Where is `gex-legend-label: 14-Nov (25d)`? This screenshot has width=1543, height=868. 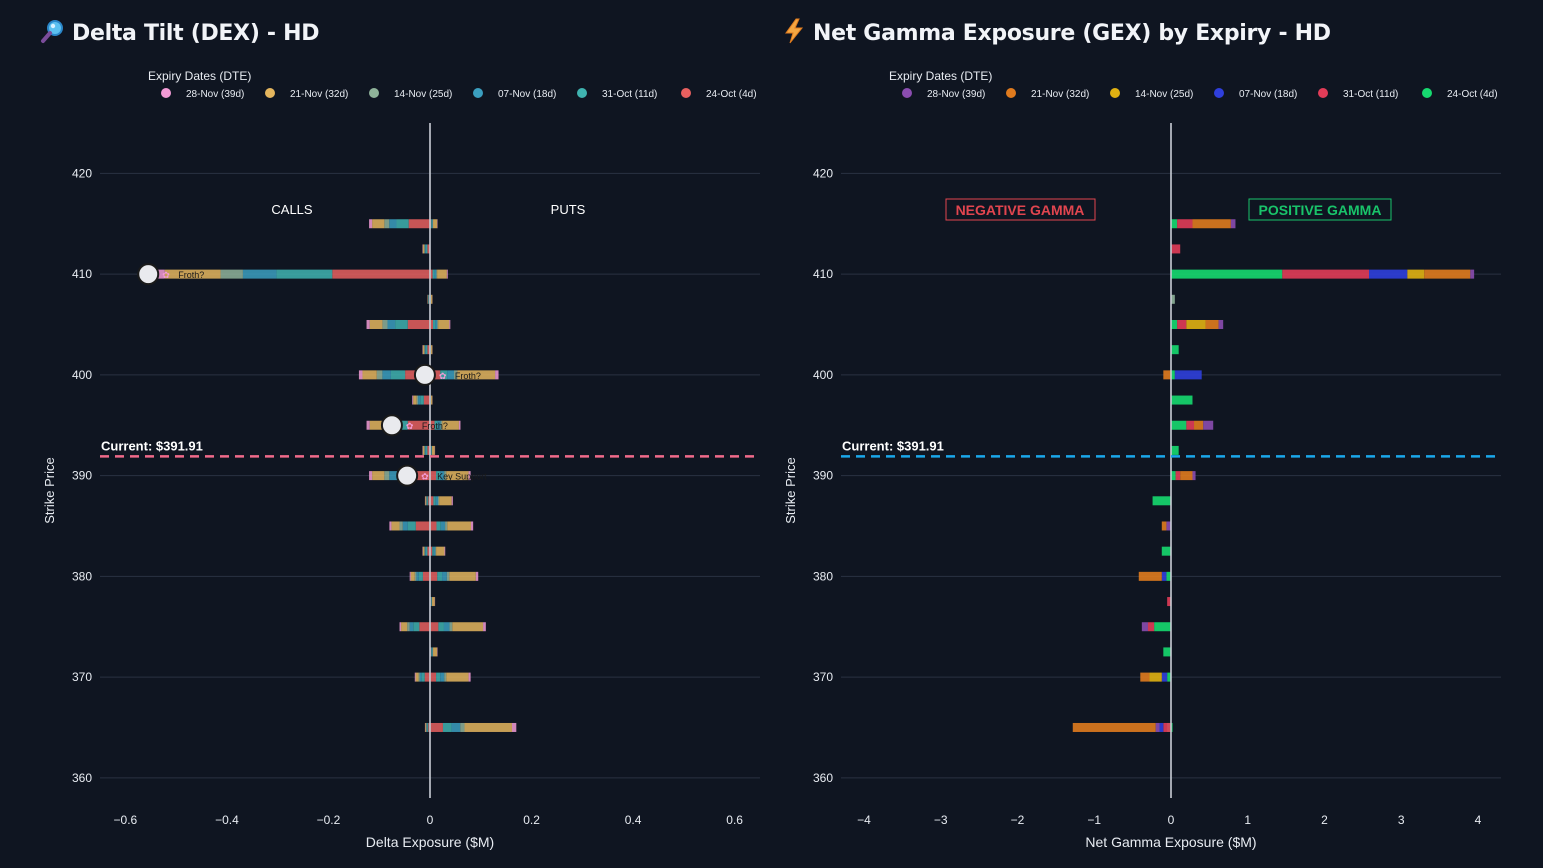 gex-legend-label: 14-Nov (25d) is located at coordinates (1164, 94).